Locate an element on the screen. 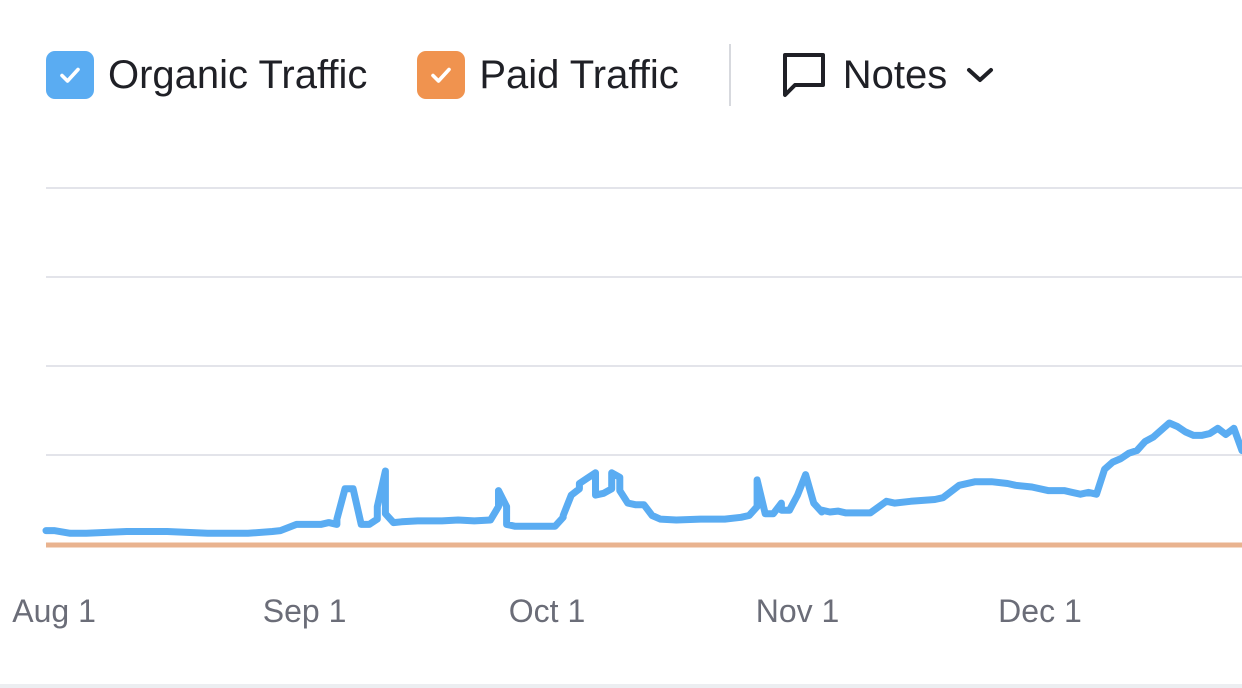  paid-traffic-checkbox is located at coordinates (441, 75).